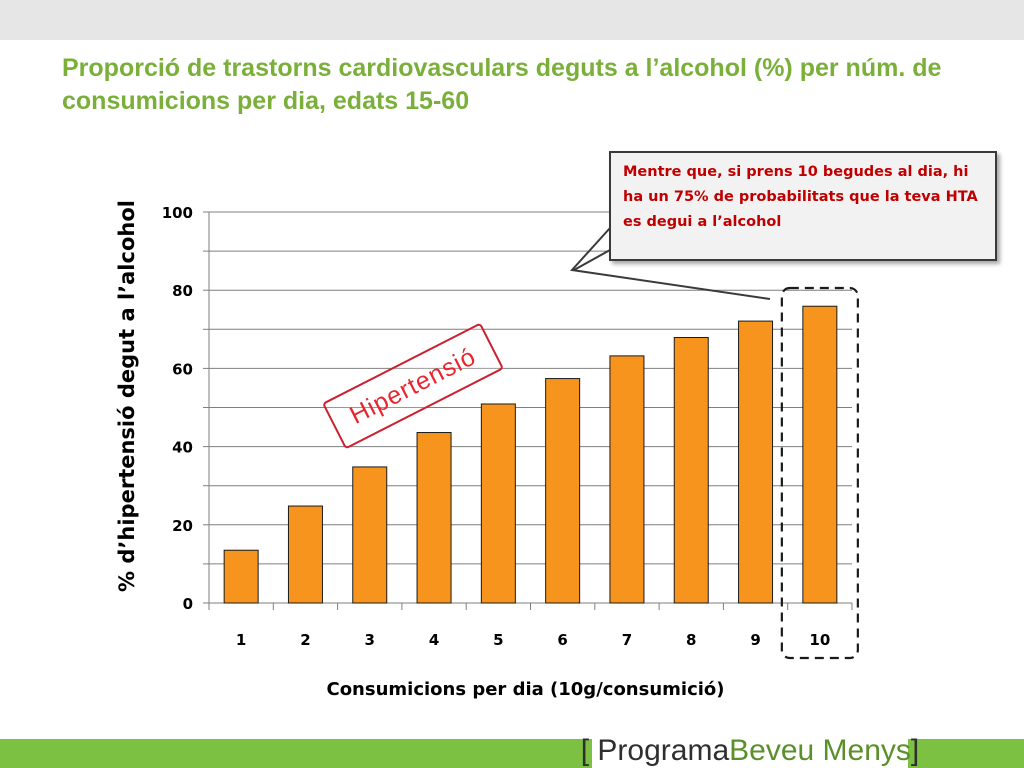 The image size is (1024, 768). I want to click on callout-pointer-edge, so click(592, 260).